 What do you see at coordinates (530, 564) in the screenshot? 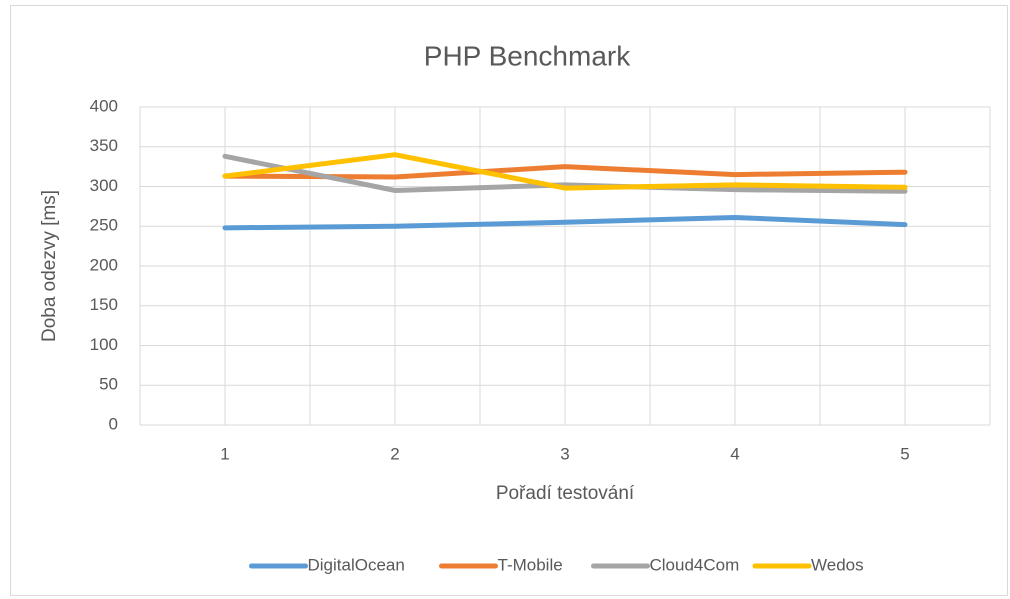
I see `legend-label: T-Mobile` at bounding box center [530, 564].